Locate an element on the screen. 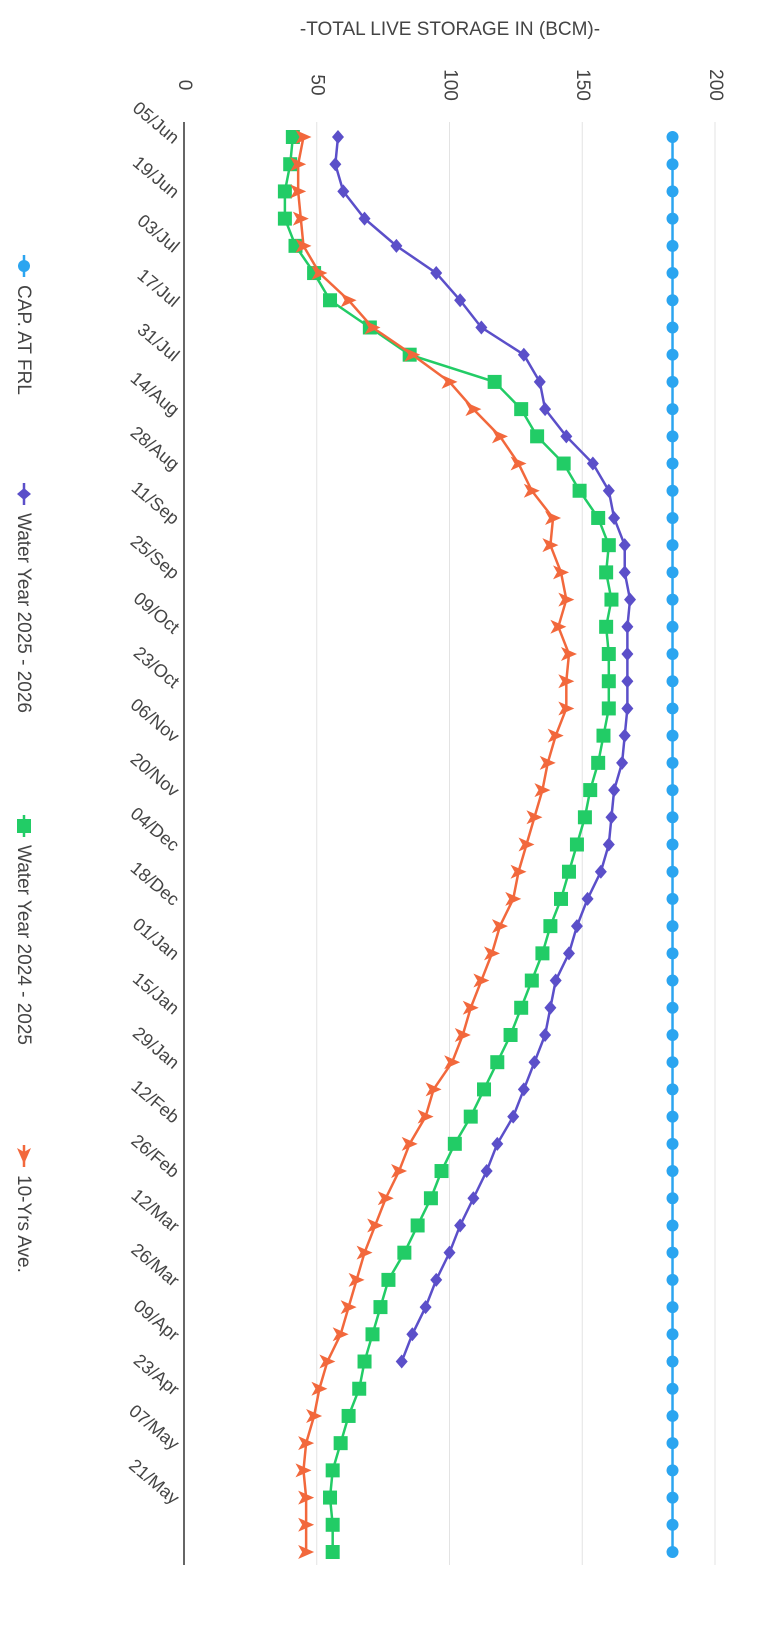 This screenshot has height=1640, width=771. x-tick-label: 23/Apr is located at coordinates (156, 1374).